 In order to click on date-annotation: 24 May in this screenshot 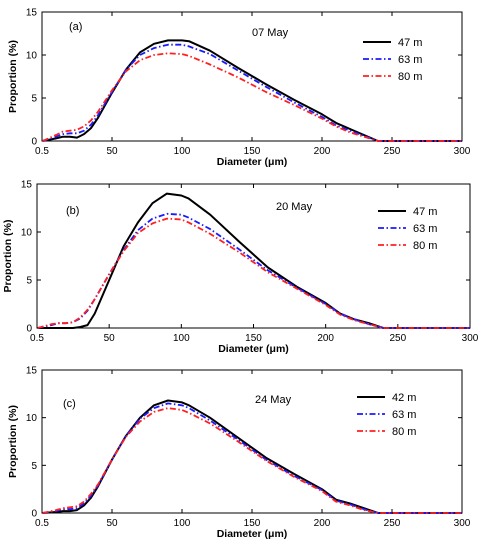, I will do `click(273, 400)`.